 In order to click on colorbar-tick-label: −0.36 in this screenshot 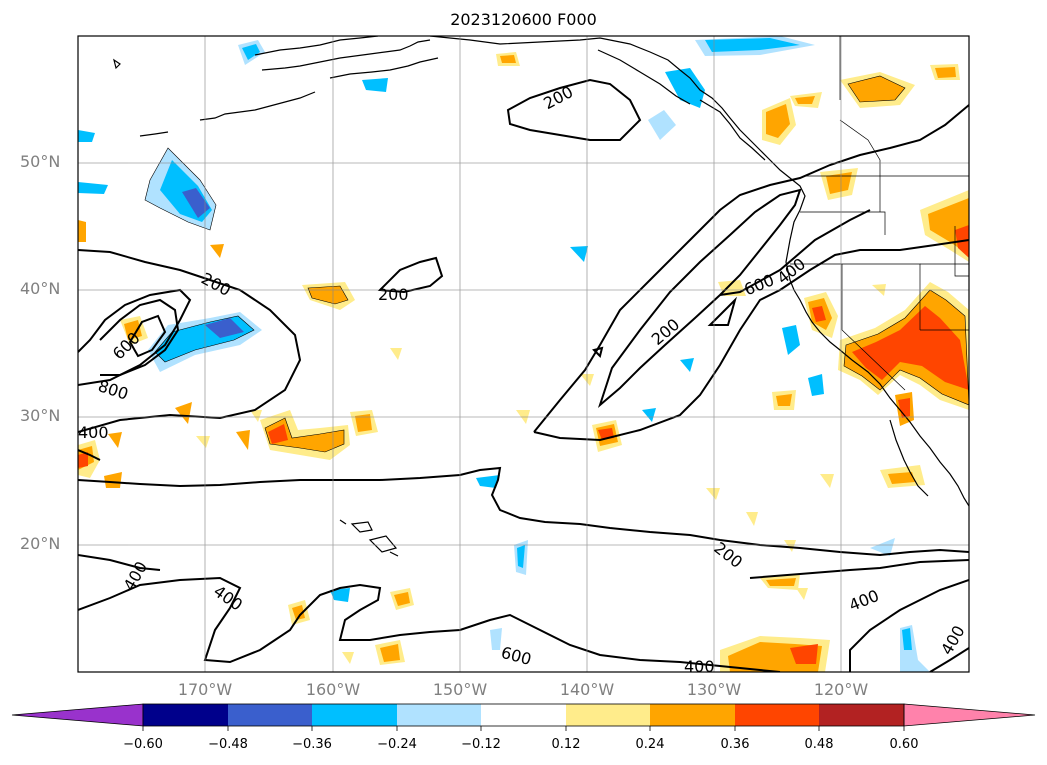, I will do `click(312, 744)`.